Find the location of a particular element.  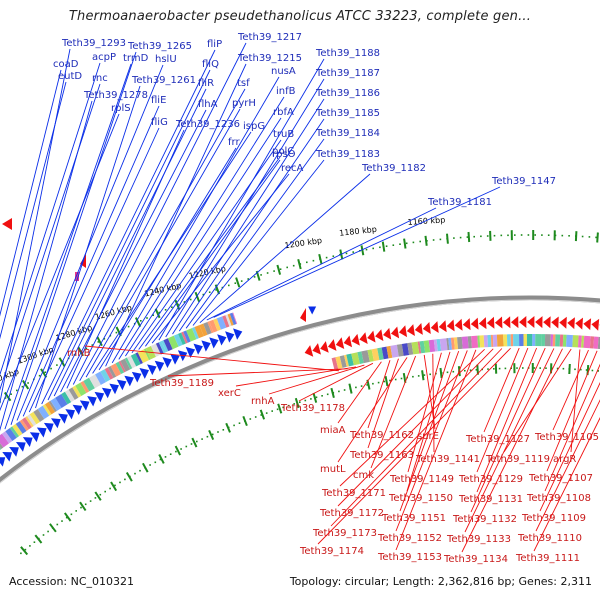

gene-label: Teth39_1181 is located at coordinates (459, 202).